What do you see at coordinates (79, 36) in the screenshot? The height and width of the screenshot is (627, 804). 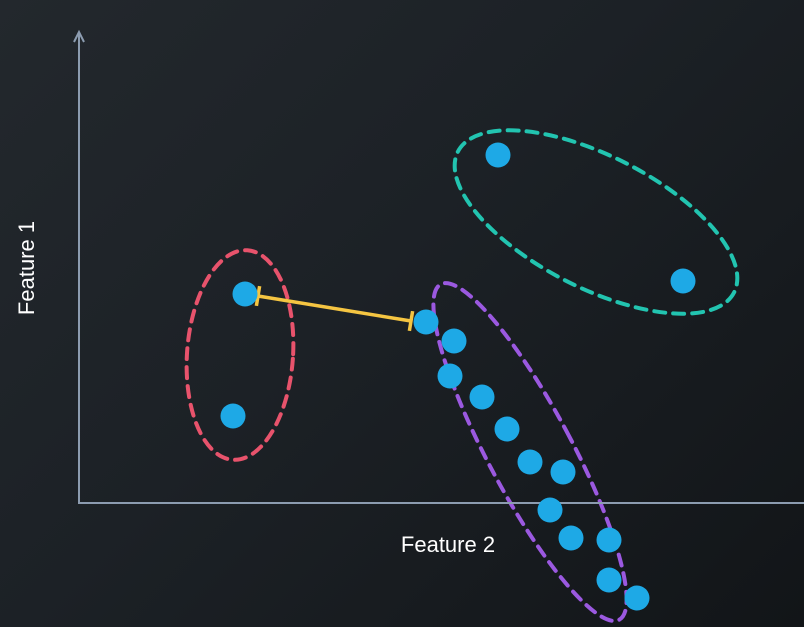 I see `y-axis-arrow-icon` at bounding box center [79, 36].